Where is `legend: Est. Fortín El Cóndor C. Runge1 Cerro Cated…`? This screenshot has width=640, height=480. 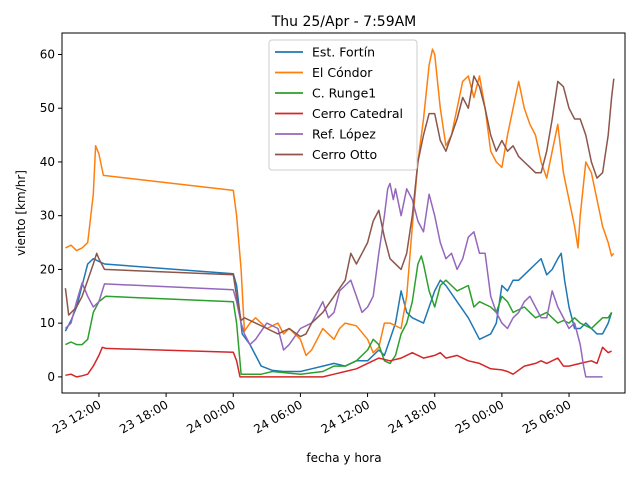 legend: Est. Fortín El Cóndor C. Runge1 Cerro Cated… is located at coordinates (343, 105).